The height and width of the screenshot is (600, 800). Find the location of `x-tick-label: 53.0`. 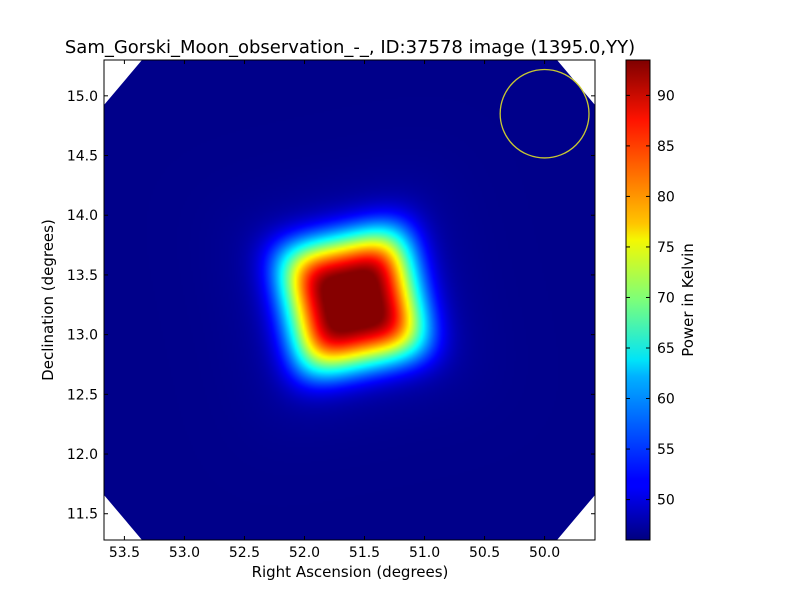

x-tick-label: 53.0 is located at coordinates (184, 553).